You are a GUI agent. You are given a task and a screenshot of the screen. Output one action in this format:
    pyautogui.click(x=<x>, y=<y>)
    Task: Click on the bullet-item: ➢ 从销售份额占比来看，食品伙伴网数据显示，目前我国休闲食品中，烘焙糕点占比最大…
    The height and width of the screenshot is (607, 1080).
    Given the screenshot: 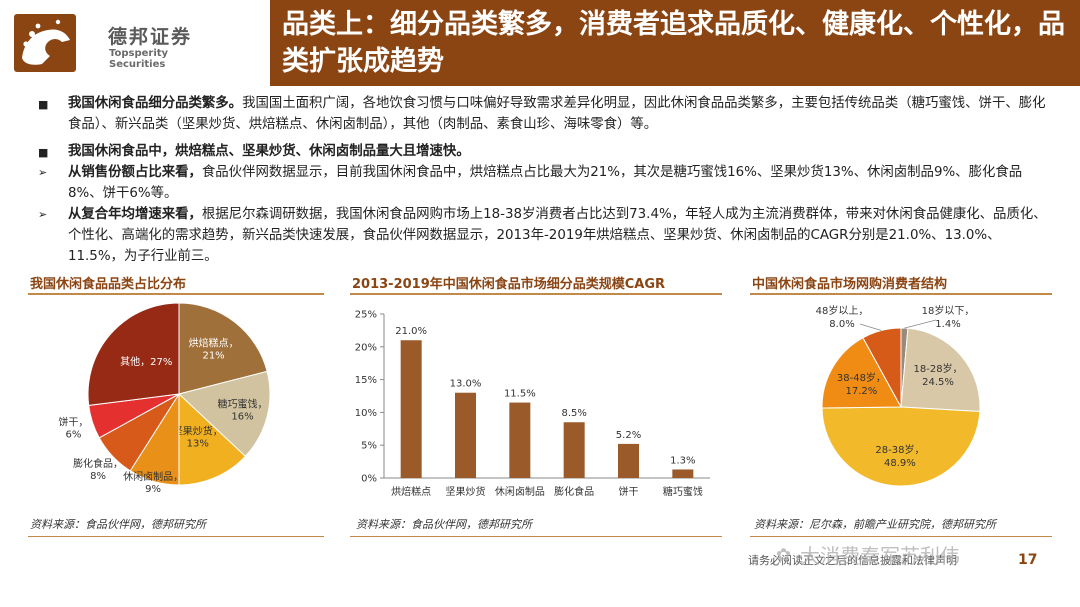 What is the action you would take?
    pyautogui.click(x=545, y=183)
    